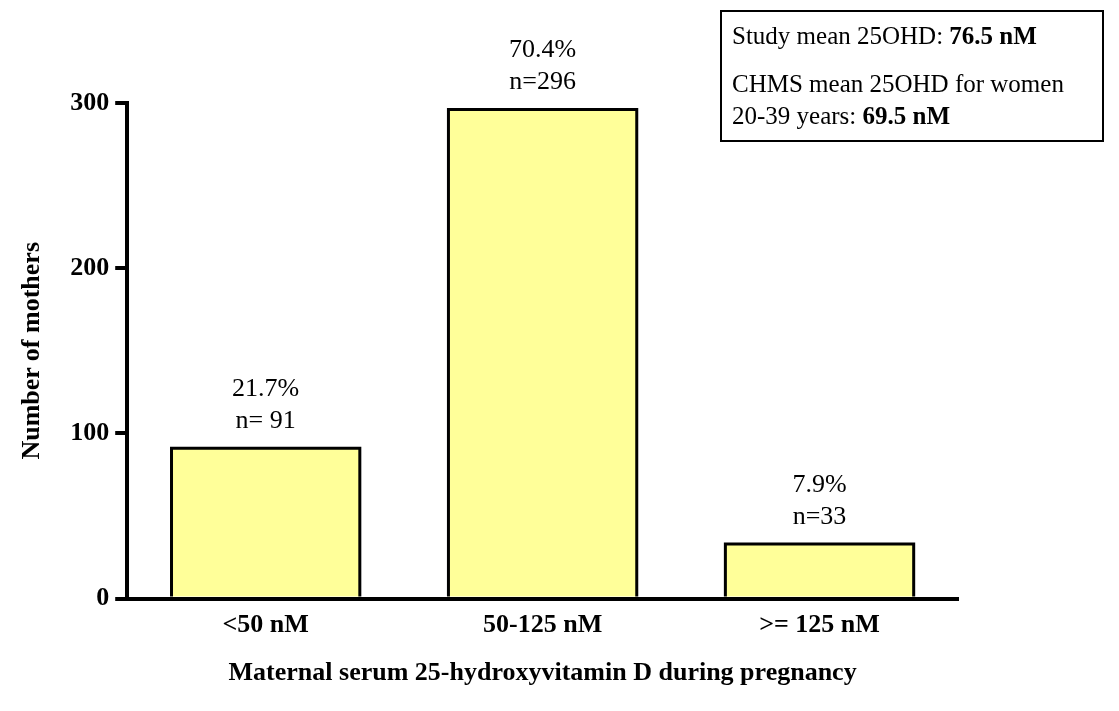 This screenshot has height=711, width=1119. Describe the element at coordinates (31, 351) in the screenshot. I see `y-axis-title: Number of mothers` at that location.